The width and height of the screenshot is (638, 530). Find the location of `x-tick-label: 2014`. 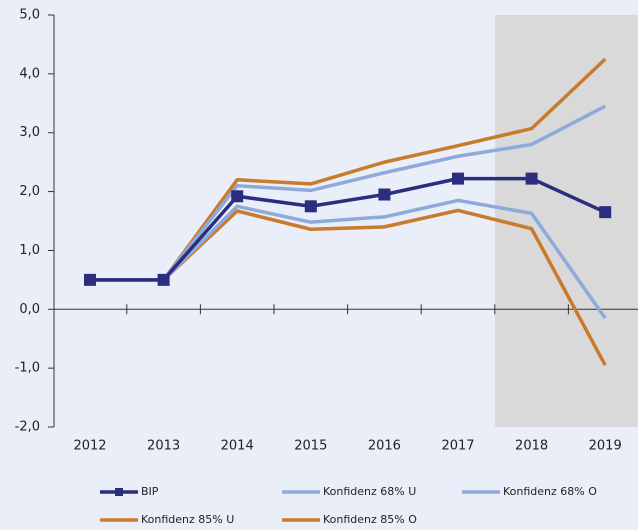

x-tick-label: 2014 is located at coordinates (237, 446).